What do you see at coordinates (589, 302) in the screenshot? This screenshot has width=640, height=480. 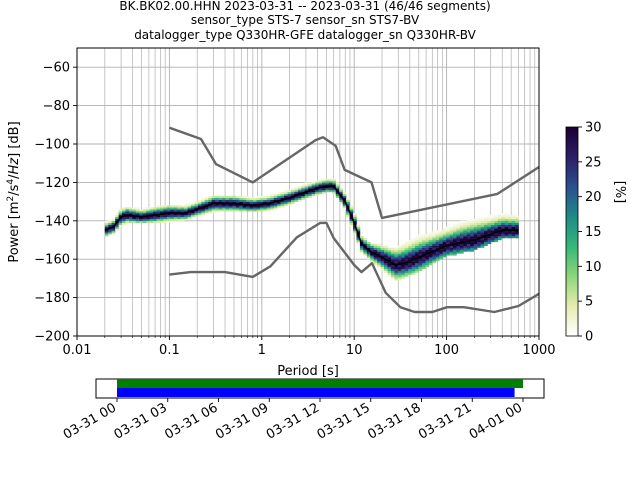 I see `colorbar-tick-label: 5` at bounding box center [589, 302].